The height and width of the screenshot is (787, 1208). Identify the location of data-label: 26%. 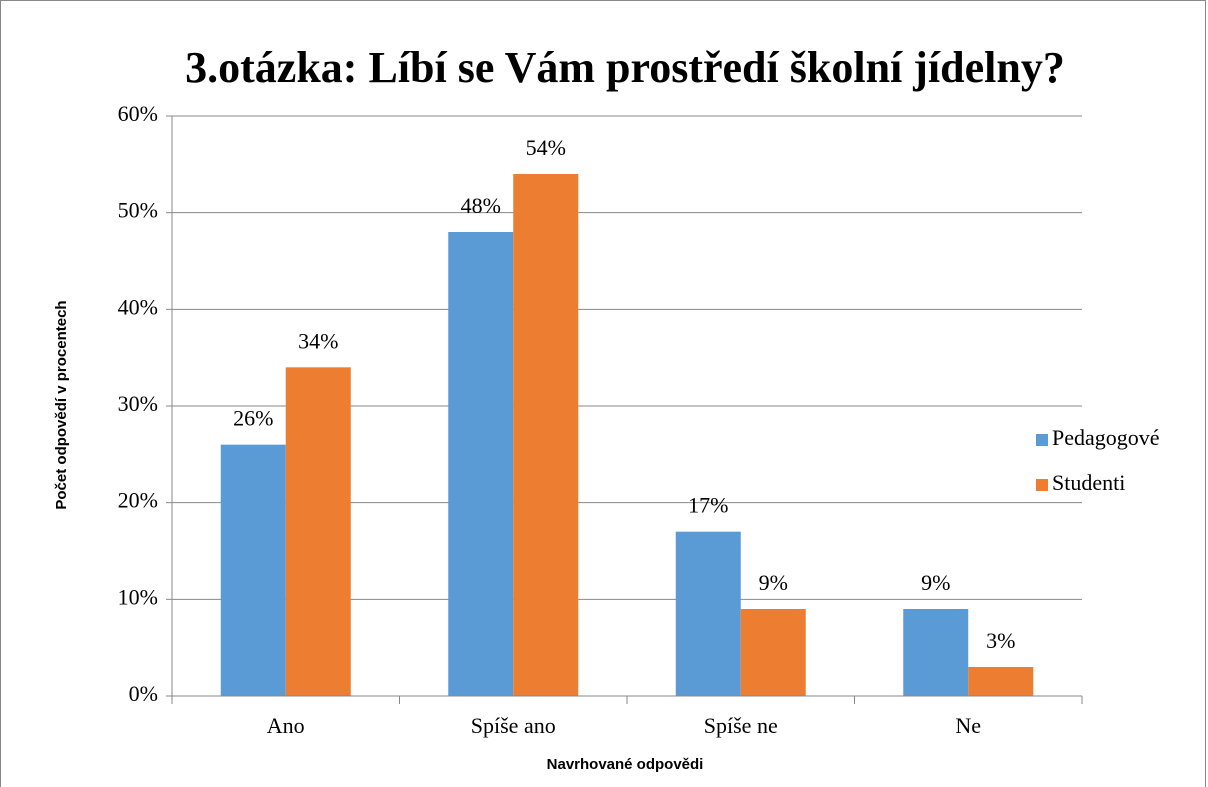
(253, 418).